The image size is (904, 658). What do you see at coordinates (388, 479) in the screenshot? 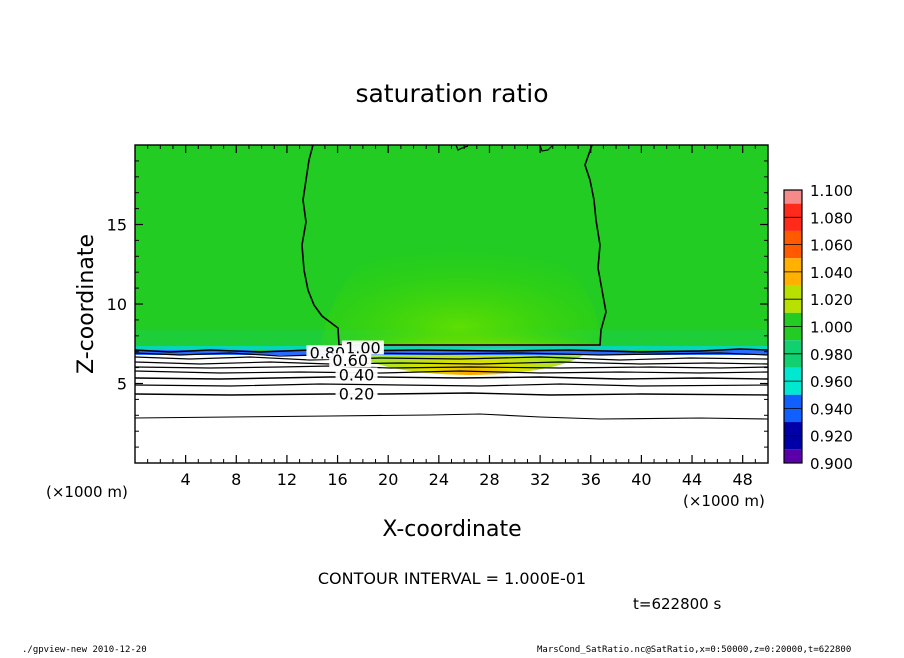
I see `x-tick-label: 20` at bounding box center [388, 479].